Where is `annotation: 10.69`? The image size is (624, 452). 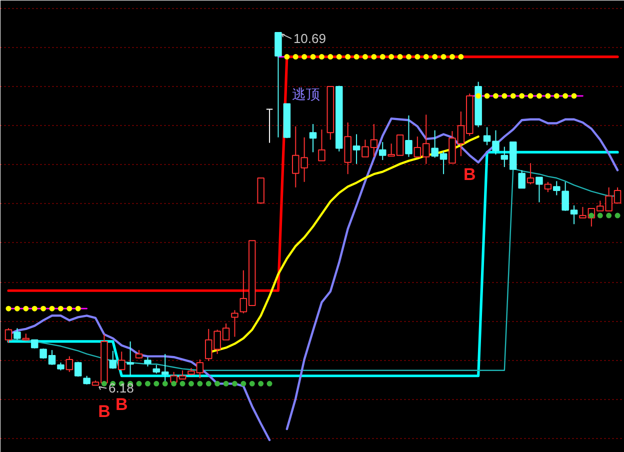
annotation: 10.69 is located at coordinates (309, 38).